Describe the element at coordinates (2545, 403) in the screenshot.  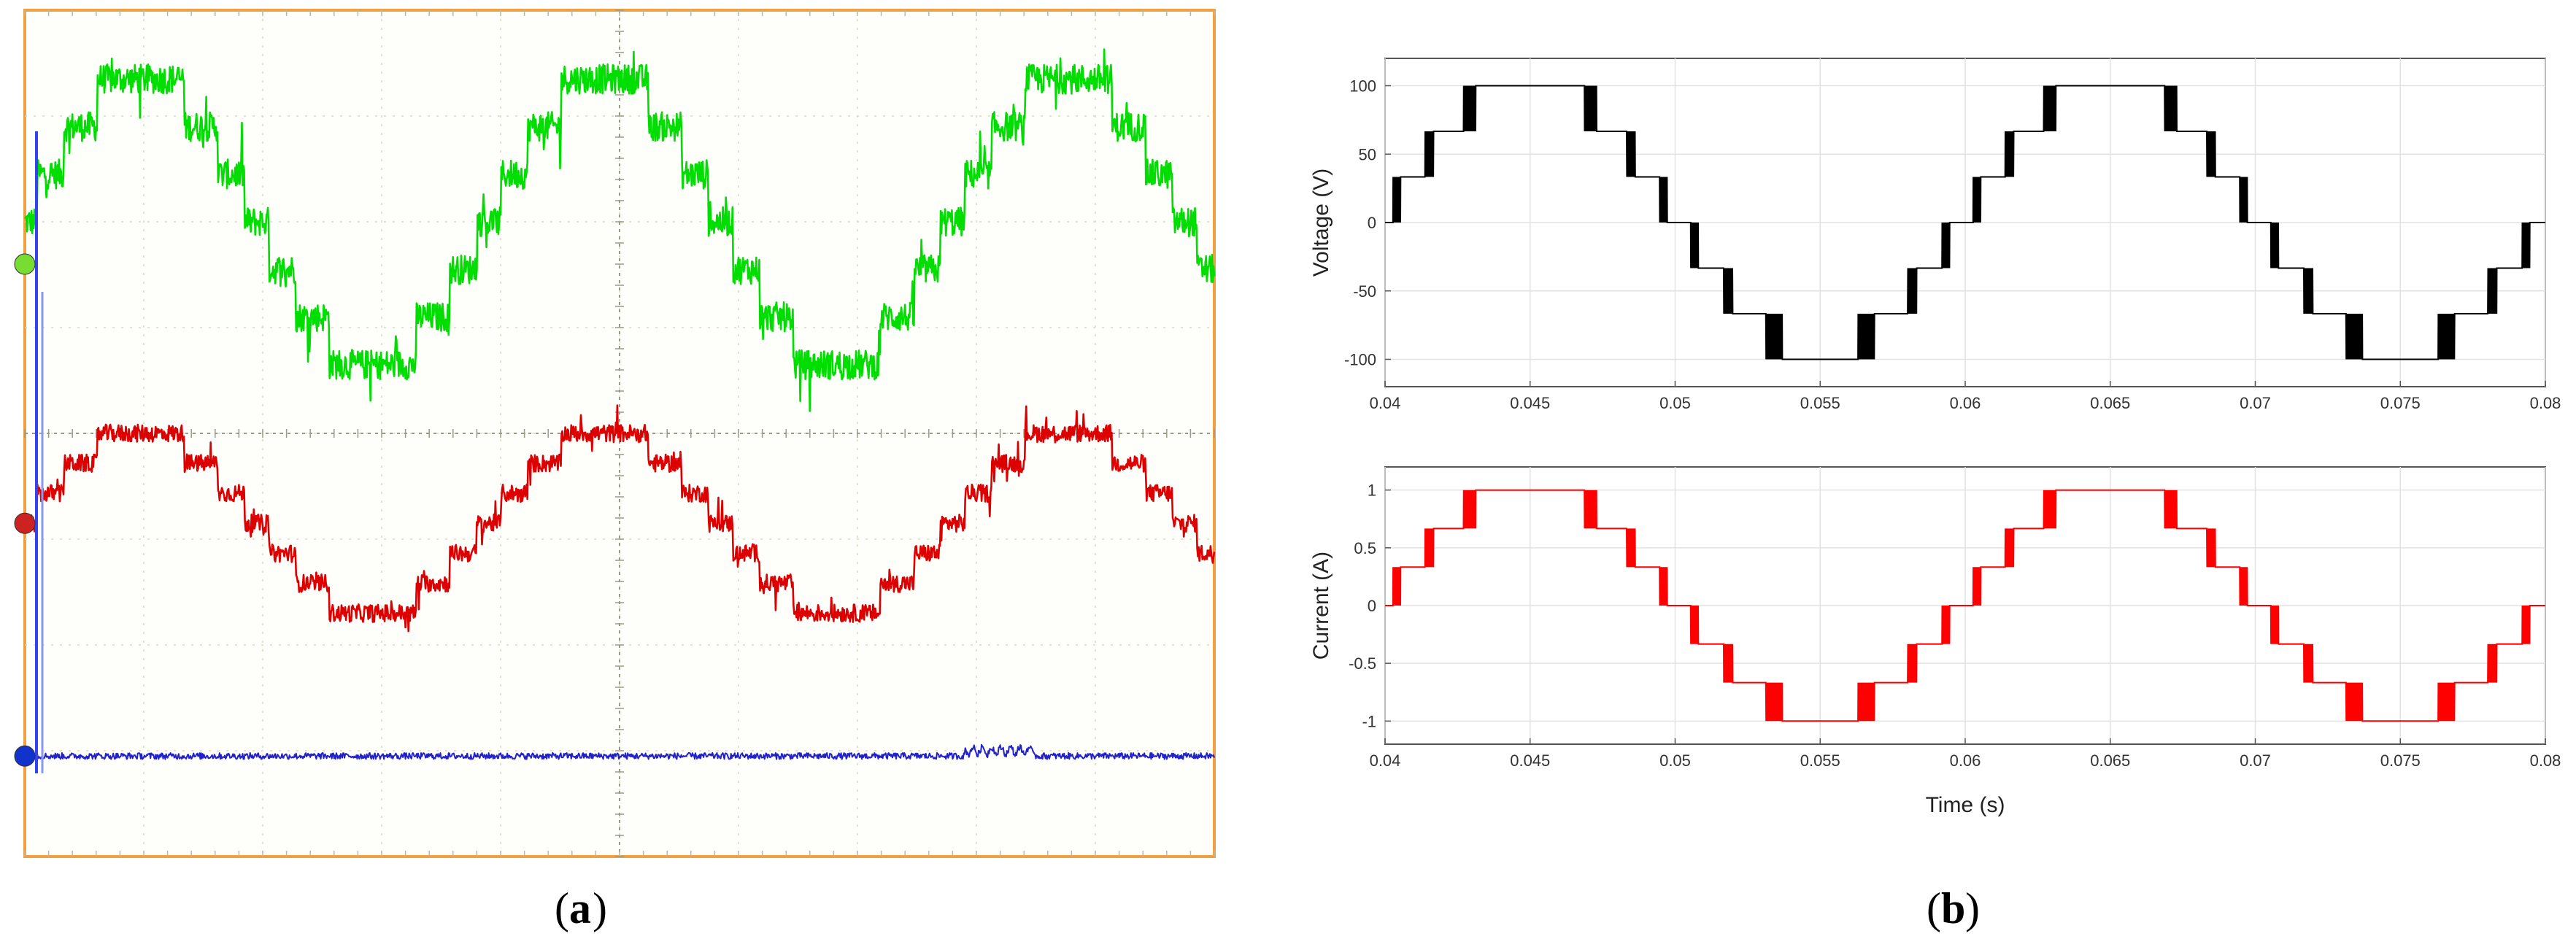
I see `voltage-xtick-label: 0.08` at that location.